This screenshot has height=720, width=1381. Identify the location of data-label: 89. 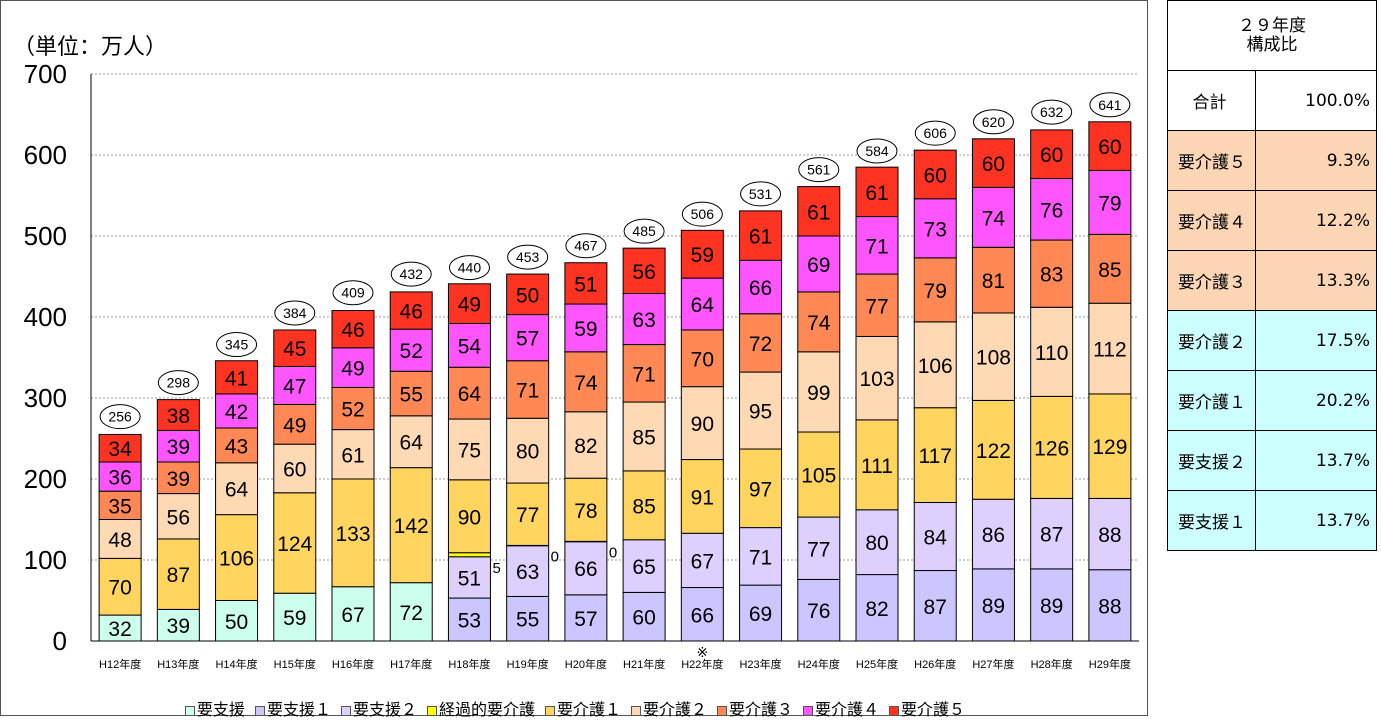
(1051, 606).